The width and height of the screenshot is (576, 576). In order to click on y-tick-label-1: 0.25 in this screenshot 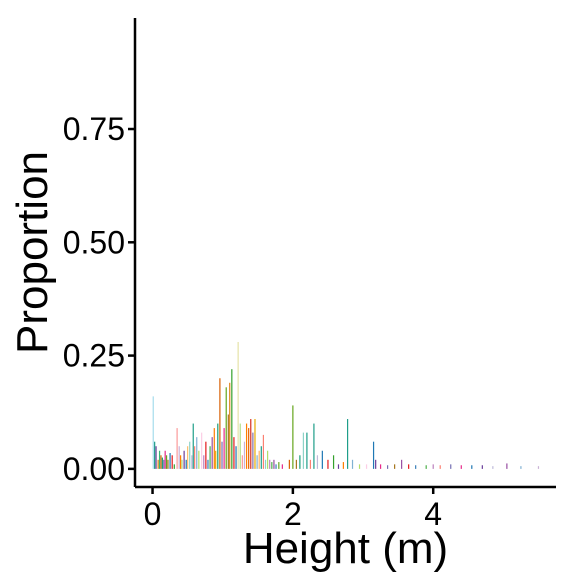, I will do `click(94, 356)`.